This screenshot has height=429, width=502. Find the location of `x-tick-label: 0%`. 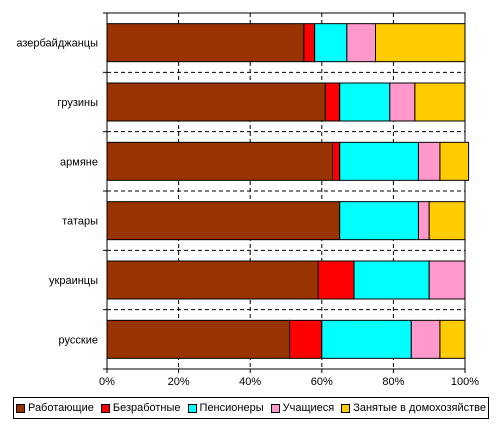

x-tick-label: 0% is located at coordinates (107, 382).